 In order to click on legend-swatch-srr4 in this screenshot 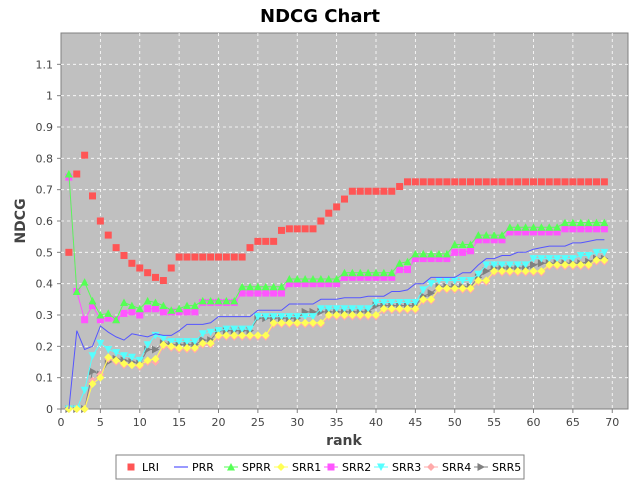, I will do `click(431, 467)`.